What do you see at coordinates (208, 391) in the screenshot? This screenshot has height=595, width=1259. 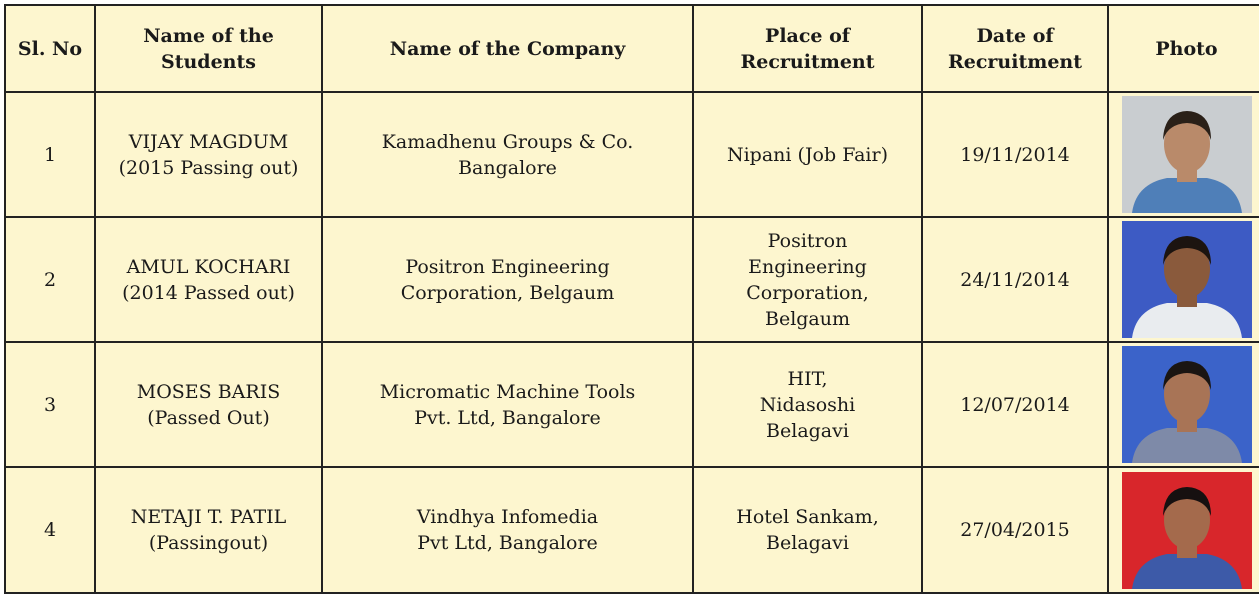 I see `cell-line: MOSES BARIS` at bounding box center [208, 391].